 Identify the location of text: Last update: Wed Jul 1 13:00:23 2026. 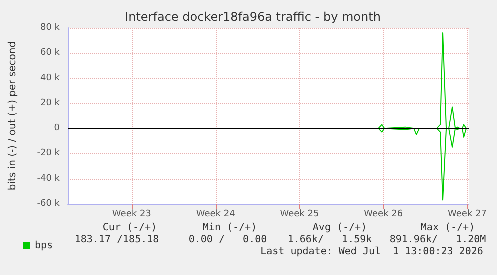
(372, 252).